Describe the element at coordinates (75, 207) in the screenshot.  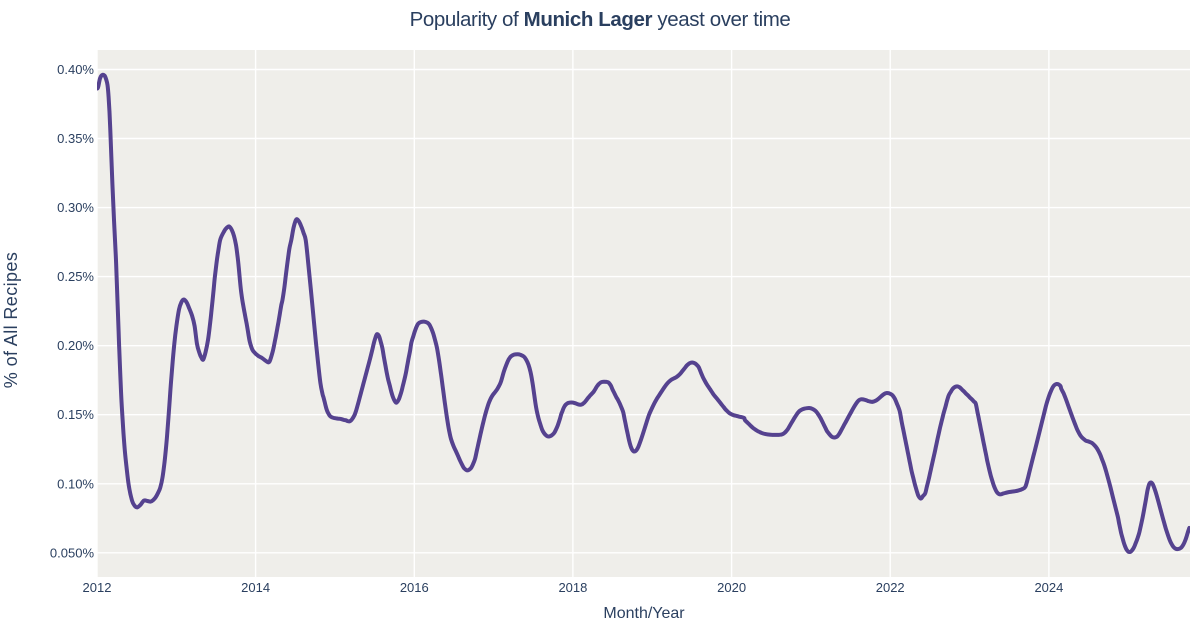
I see `svg-text: 0.30%` at that location.